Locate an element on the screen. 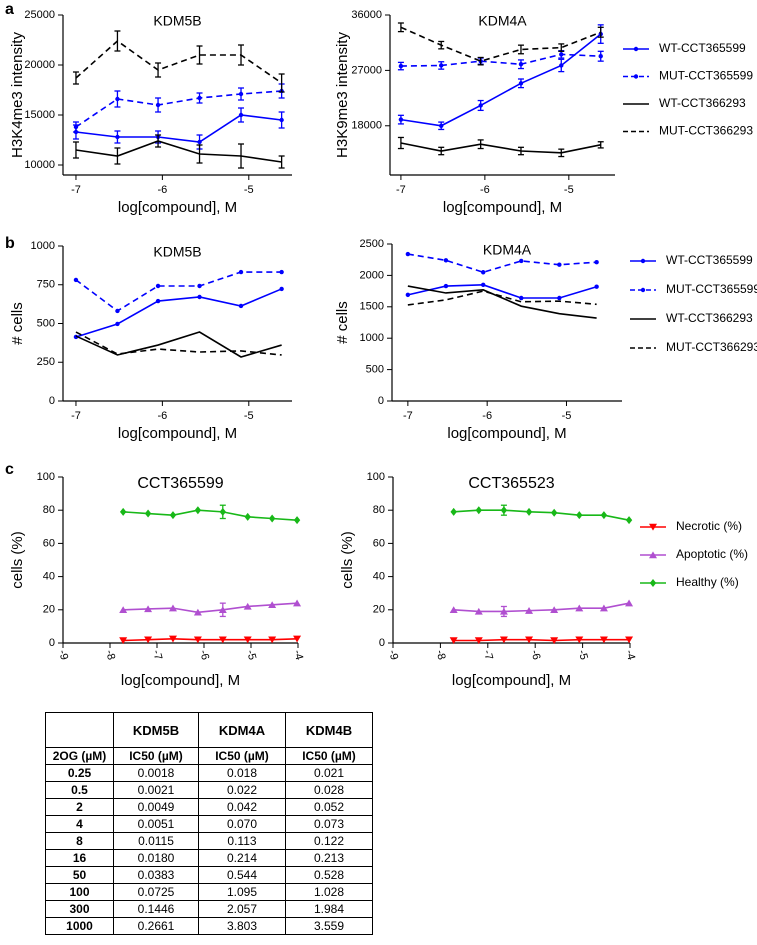  y-axis-title: cells (%) is located at coordinates (347, 560).